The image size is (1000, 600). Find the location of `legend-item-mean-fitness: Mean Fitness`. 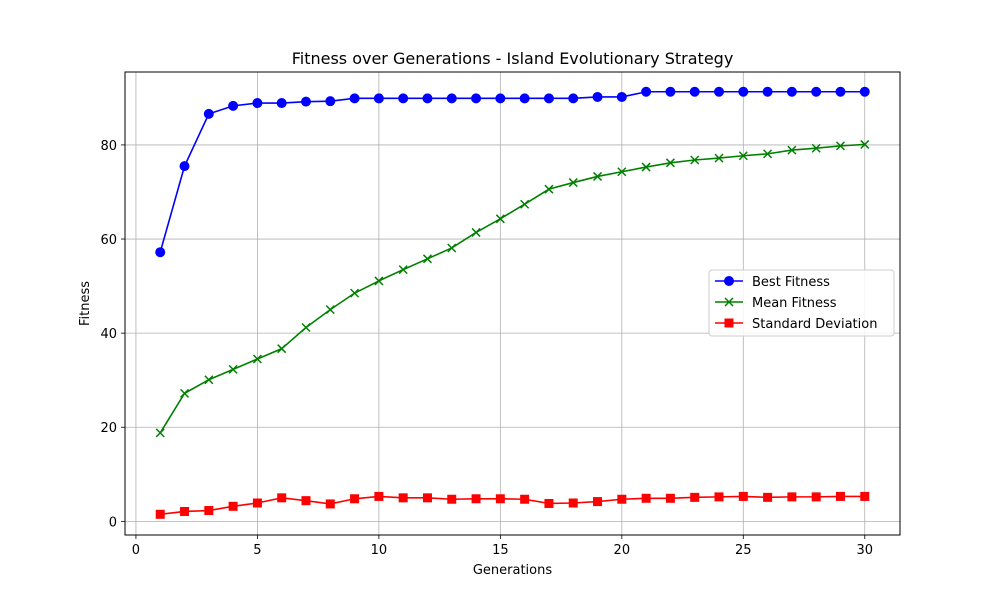

legend-item-mean-fitness: Mean Fitness is located at coordinates (776, 303).